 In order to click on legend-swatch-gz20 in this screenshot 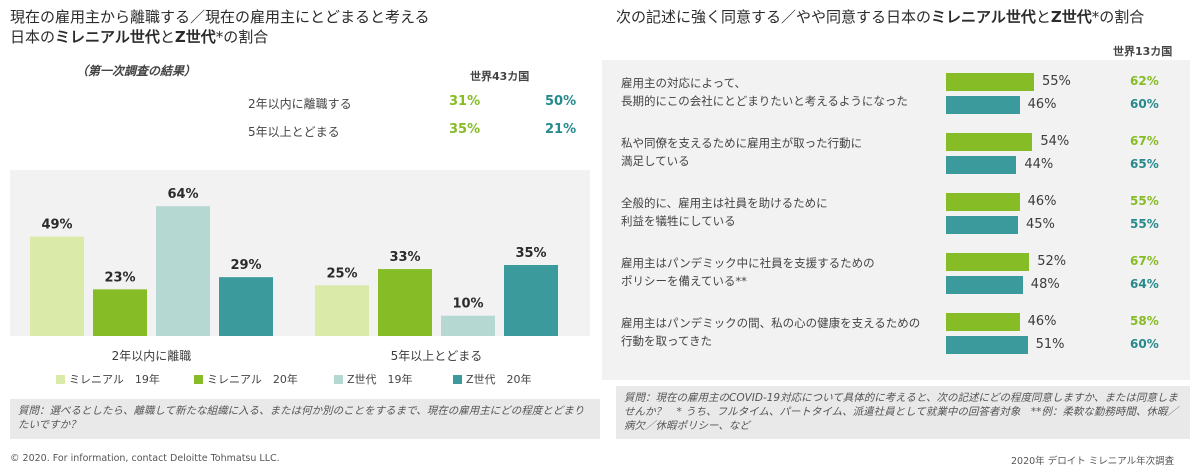, I will do `click(457, 379)`.